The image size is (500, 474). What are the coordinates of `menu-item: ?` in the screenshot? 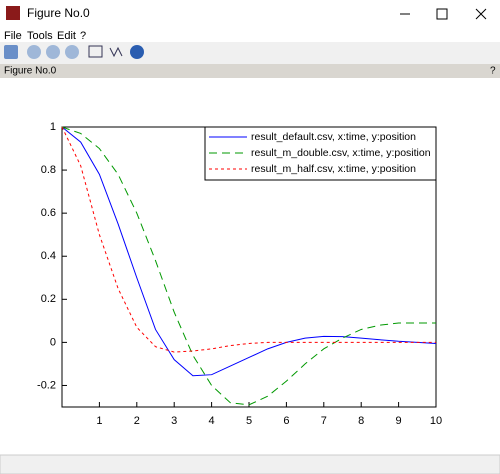 It's located at (83, 36).